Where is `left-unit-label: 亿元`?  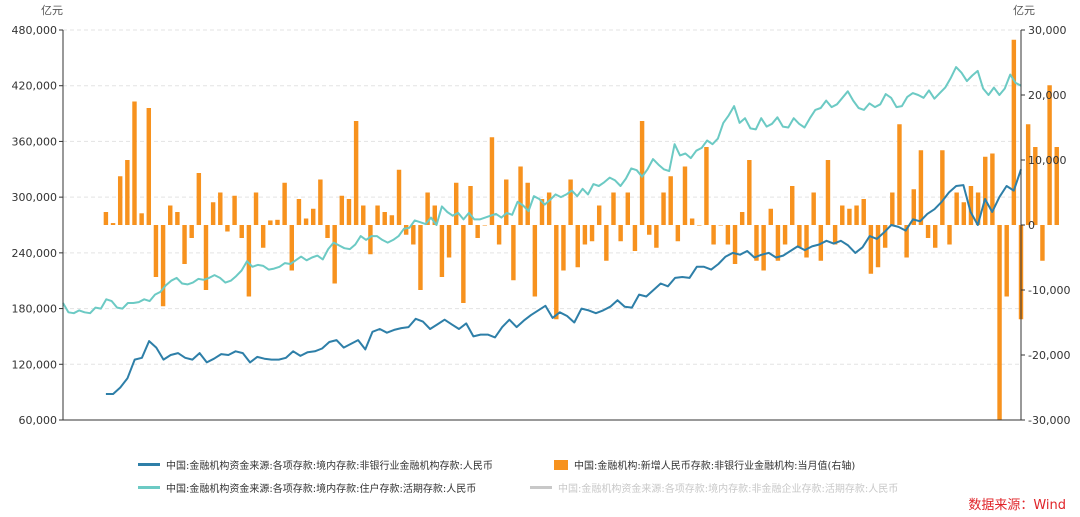 left-unit-label: 亿元 is located at coordinates (52, 10).